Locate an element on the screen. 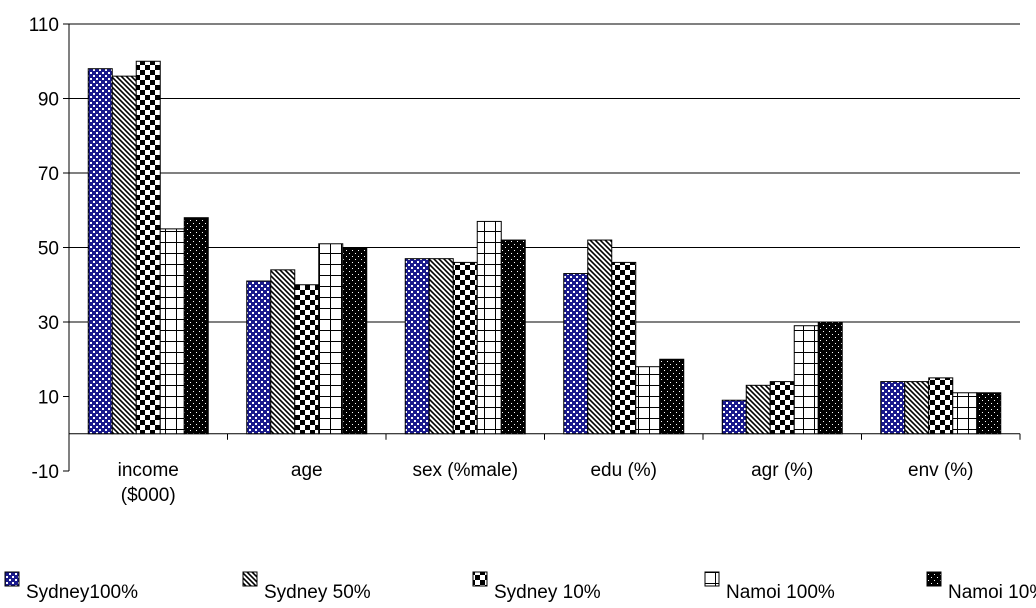 The height and width of the screenshot is (608, 1036). category-label-line: income is located at coordinates (148, 470).